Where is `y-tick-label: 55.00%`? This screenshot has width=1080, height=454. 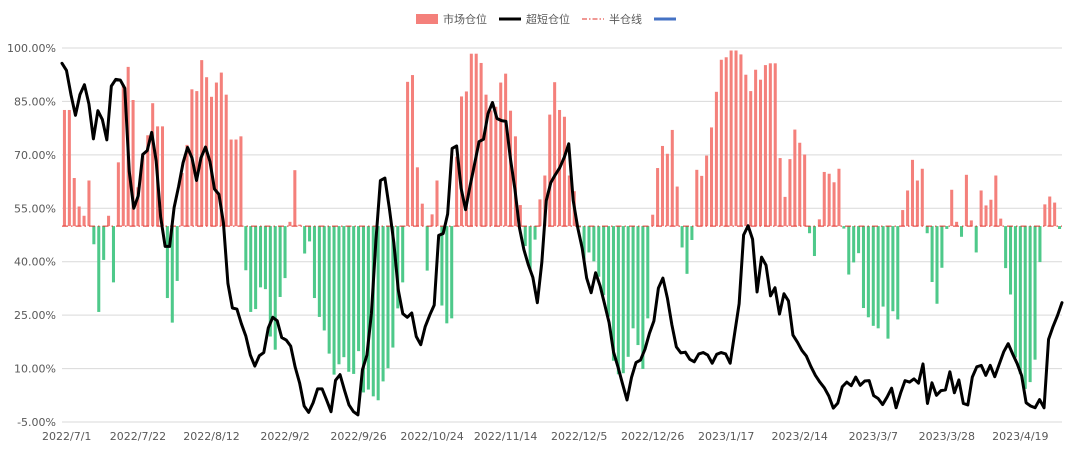
y-tick-label: 55.00% is located at coordinates (35, 208).